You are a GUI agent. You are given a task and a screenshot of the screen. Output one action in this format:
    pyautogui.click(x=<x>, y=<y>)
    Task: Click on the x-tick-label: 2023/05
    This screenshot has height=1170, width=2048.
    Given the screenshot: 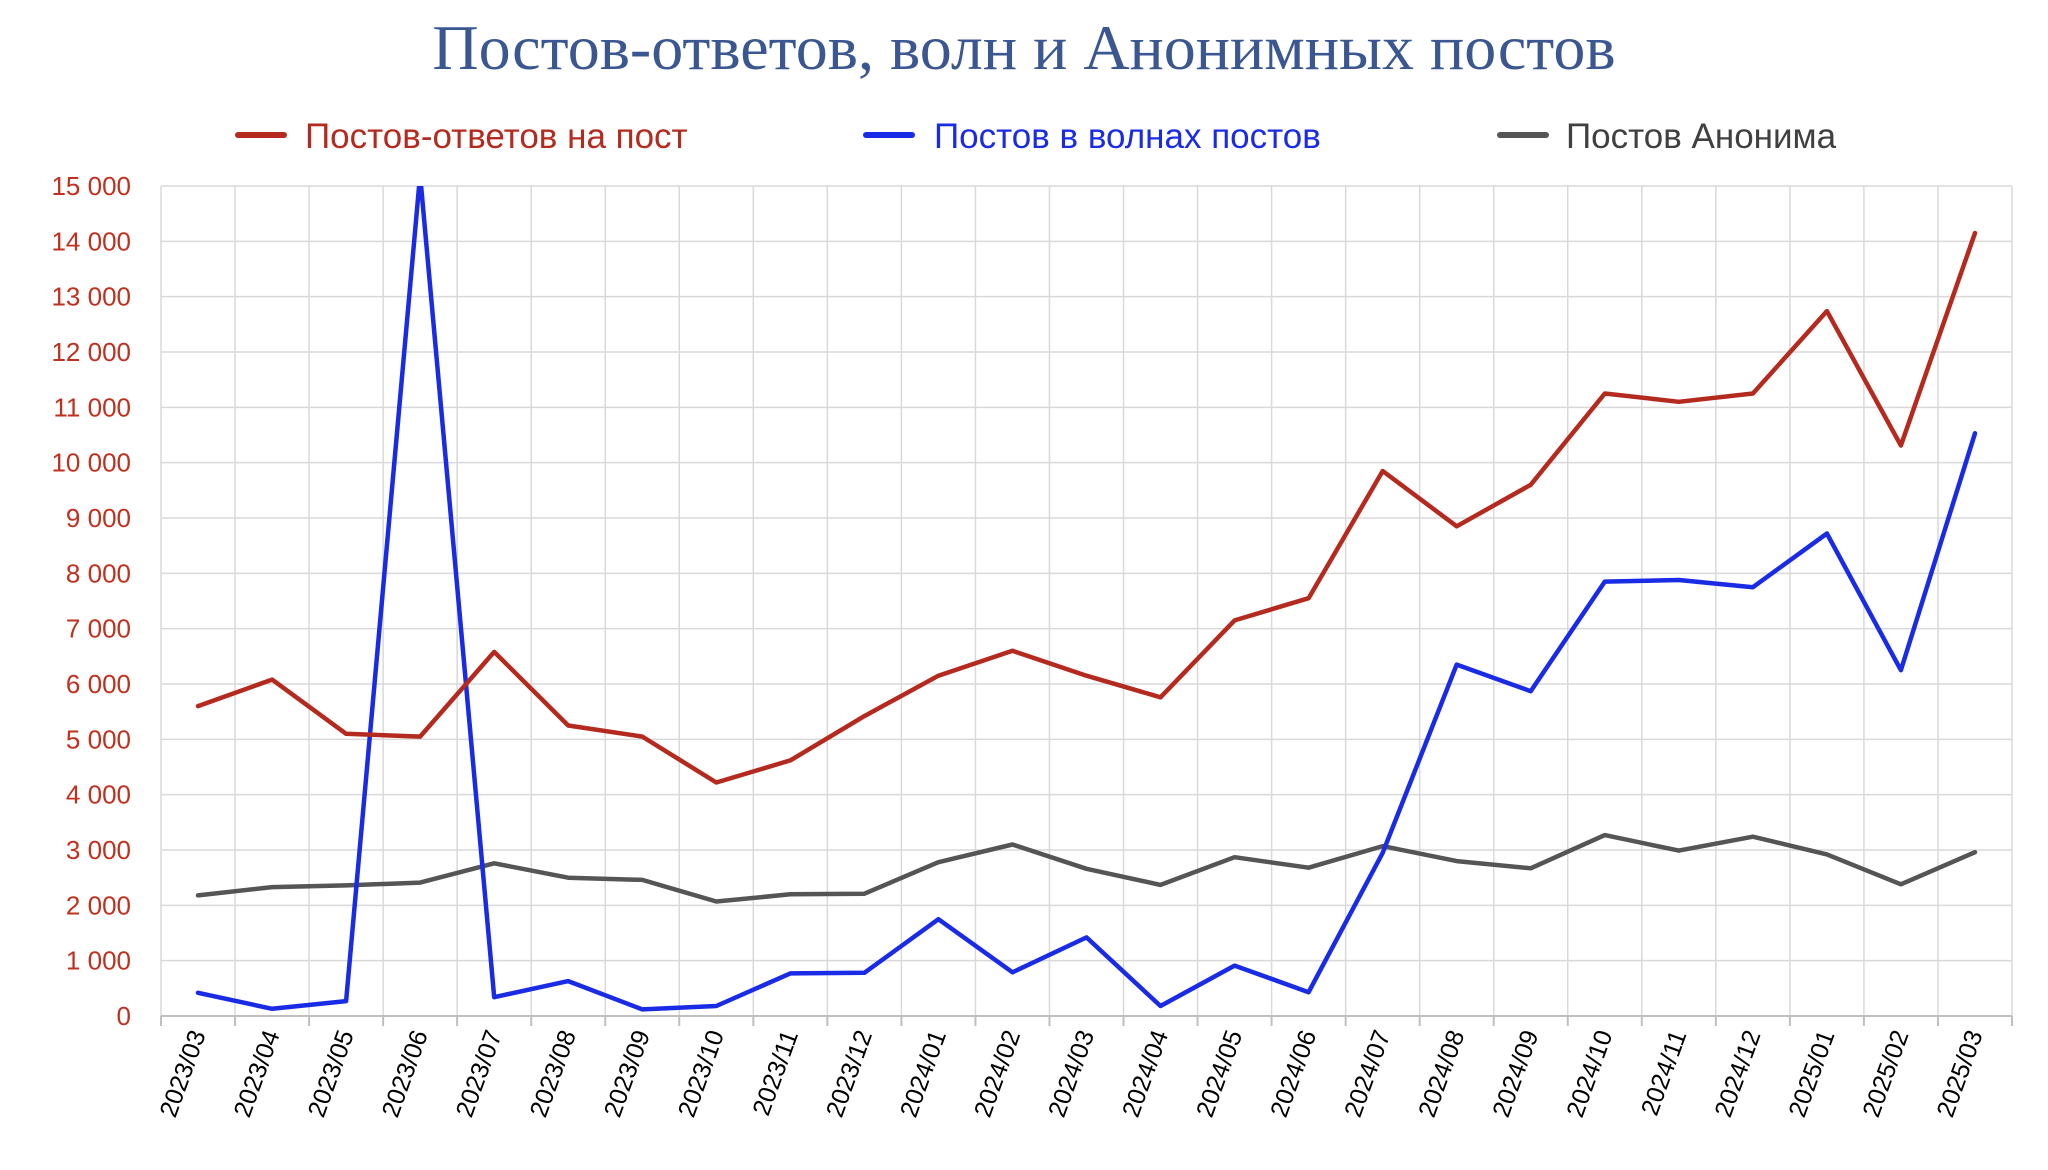 What is the action you would take?
    pyautogui.click(x=331, y=1073)
    